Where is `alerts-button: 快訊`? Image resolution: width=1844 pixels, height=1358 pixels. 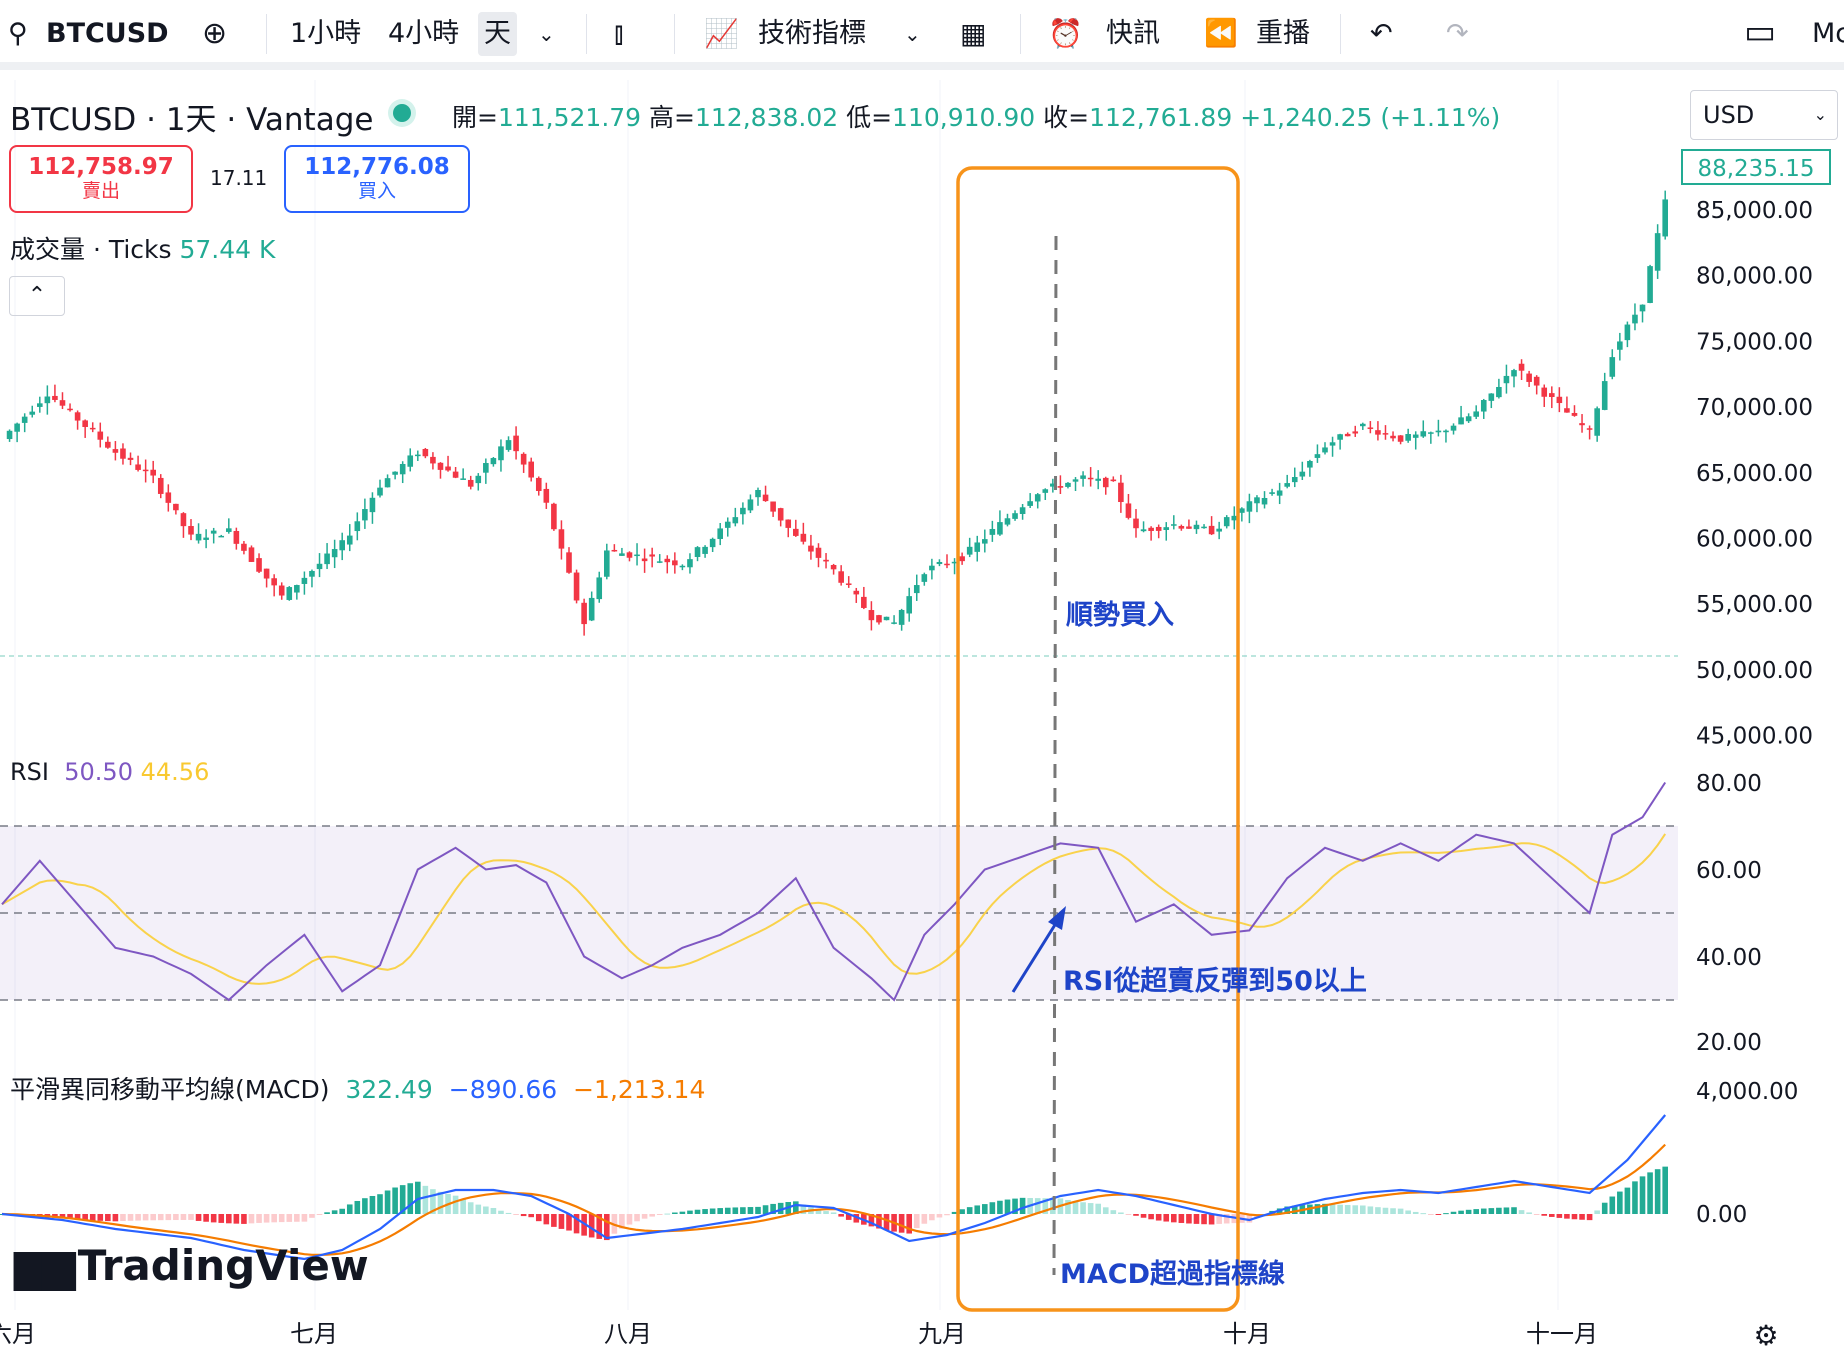
alerts-button: 快訊 is located at coordinates (1133, 33).